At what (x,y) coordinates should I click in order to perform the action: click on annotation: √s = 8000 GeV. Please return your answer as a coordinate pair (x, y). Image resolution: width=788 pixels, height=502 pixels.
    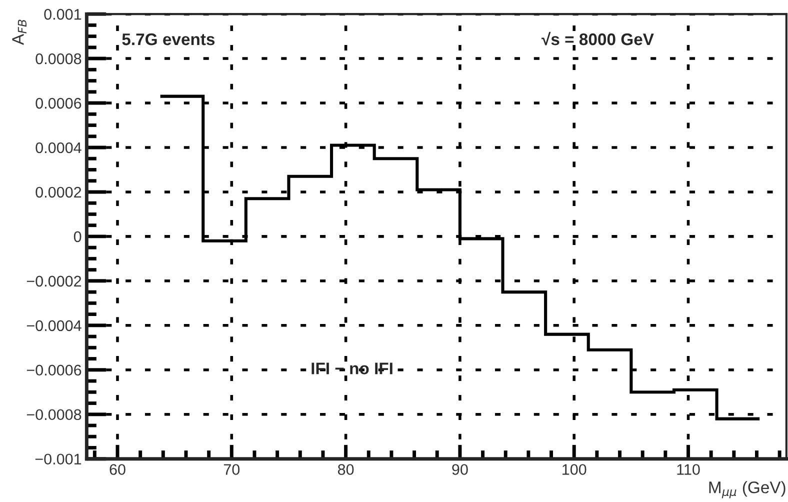
    Looking at the image, I should click on (598, 39).